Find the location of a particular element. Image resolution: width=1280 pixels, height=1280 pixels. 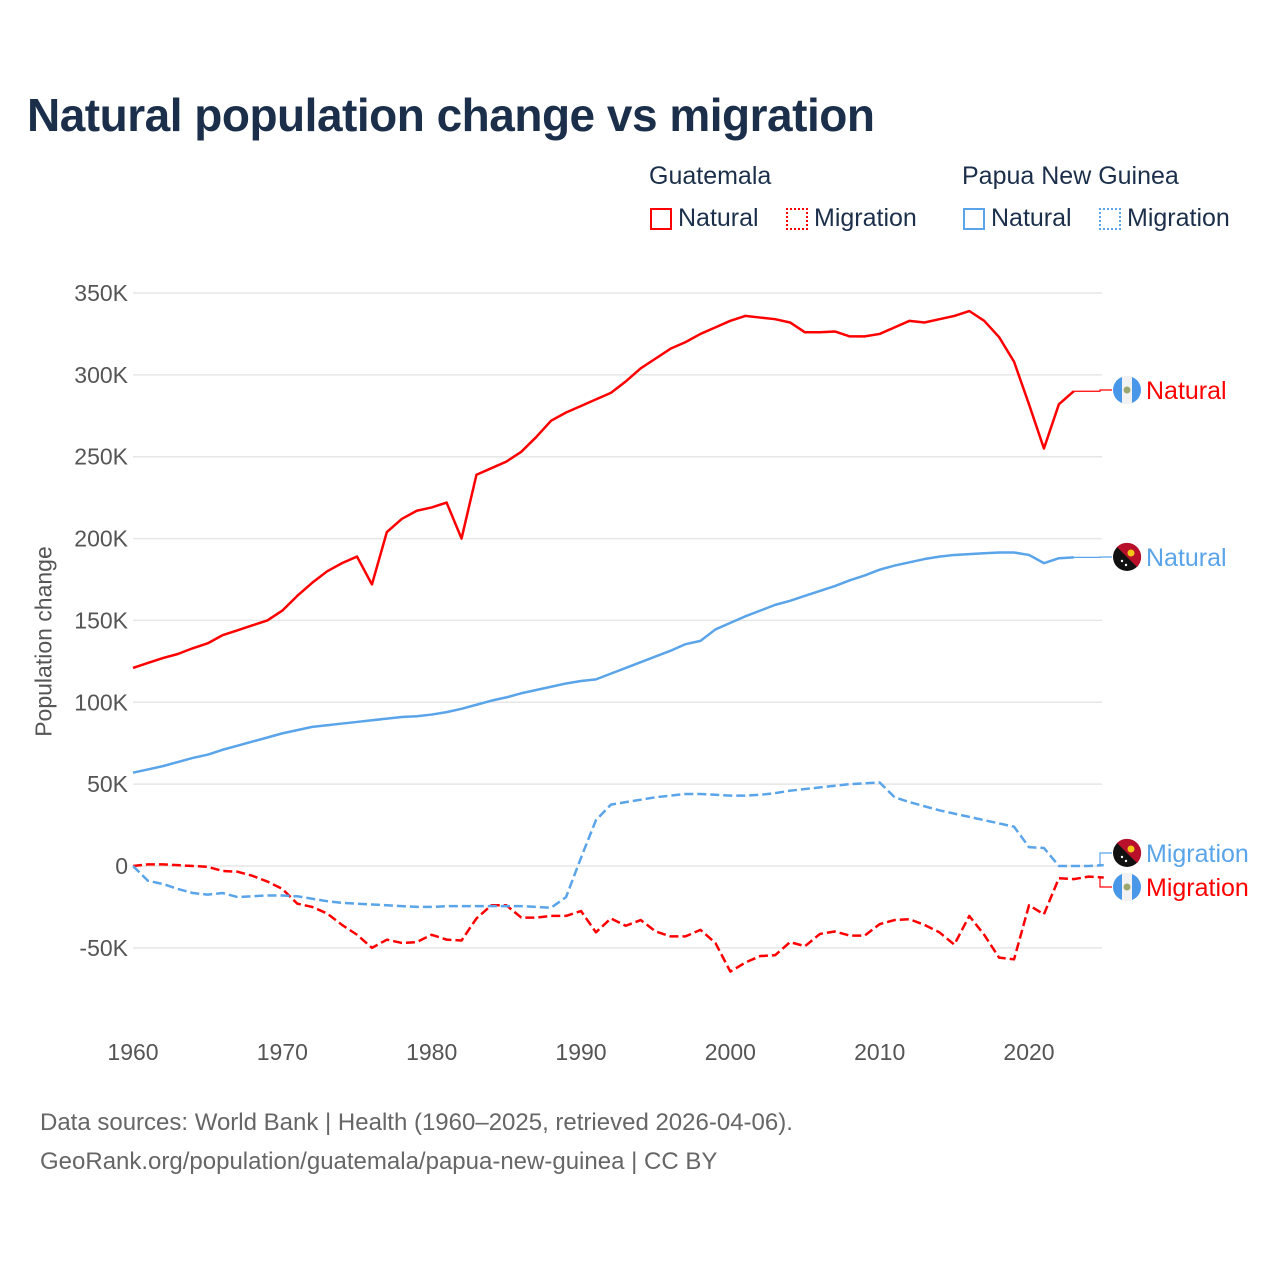

legend-png-natural: Natural is located at coordinates (1017, 218).